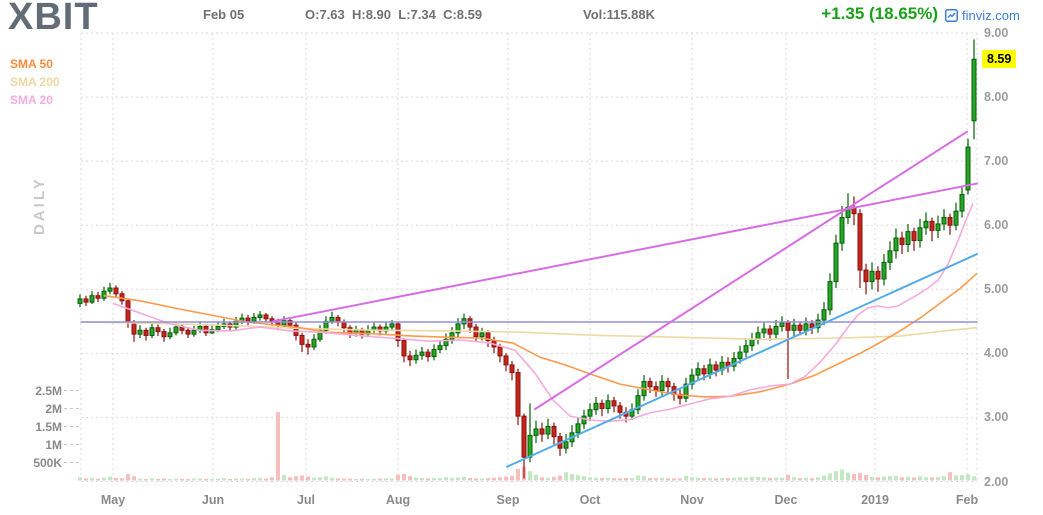 Image resolution: width=1043 pixels, height=515 pixels. I want to click on legend-sma20: SMA 20, so click(31, 100).